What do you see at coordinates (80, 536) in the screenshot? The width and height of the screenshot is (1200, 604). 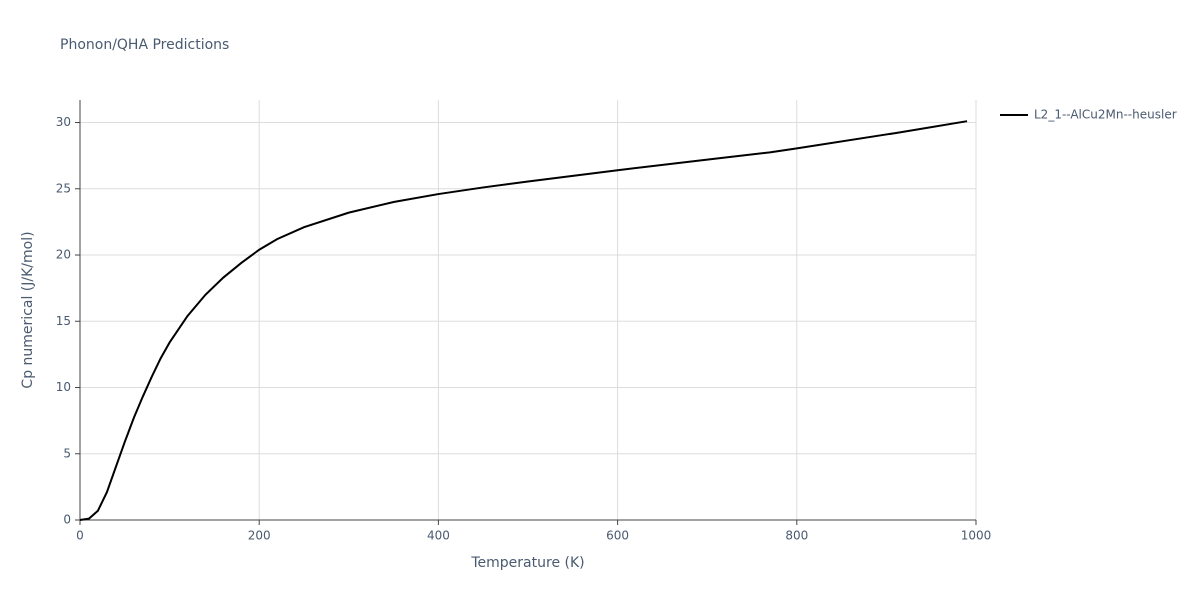 I see `x-tick-label: 0` at bounding box center [80, 536].